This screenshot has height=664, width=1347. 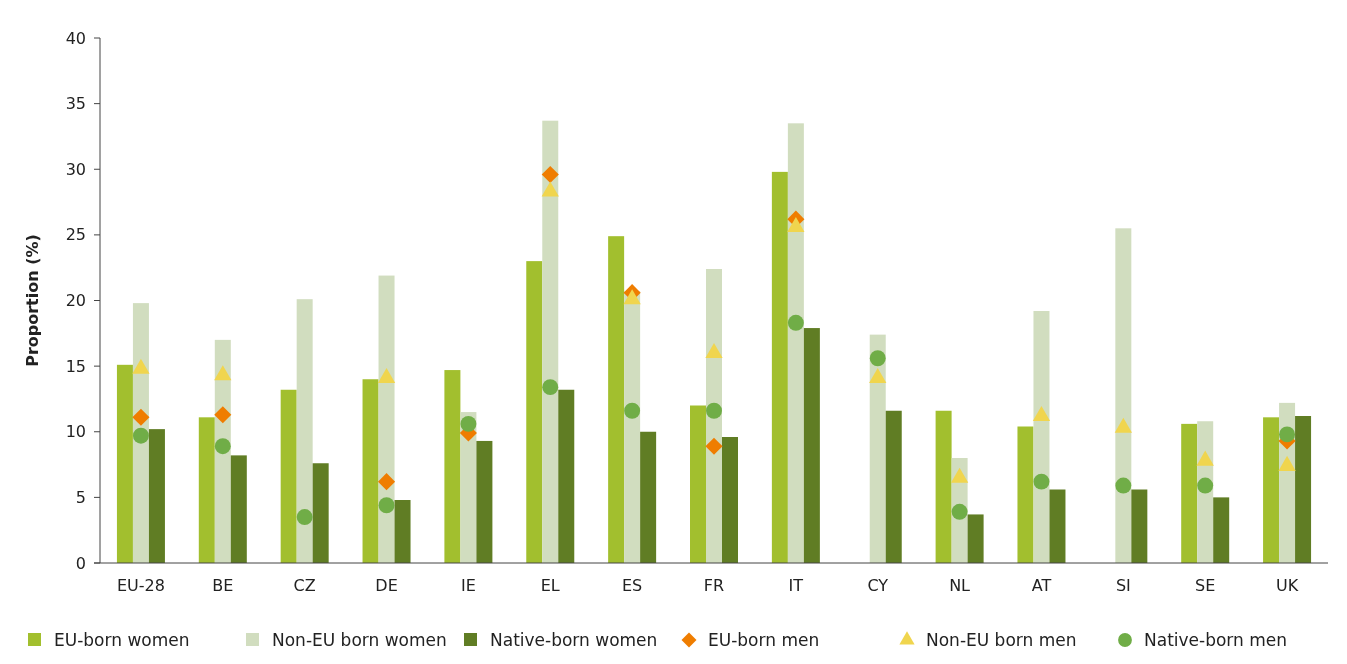 I want to click on y-axis-title: Proportion (%), so click(x=32, y=300).